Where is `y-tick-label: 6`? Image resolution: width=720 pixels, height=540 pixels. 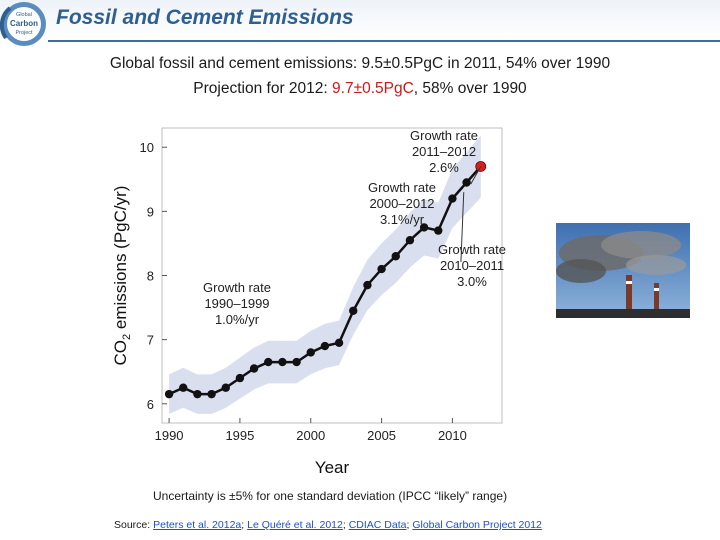 y-tick-label: 6 is located at coordinates (150, 404).